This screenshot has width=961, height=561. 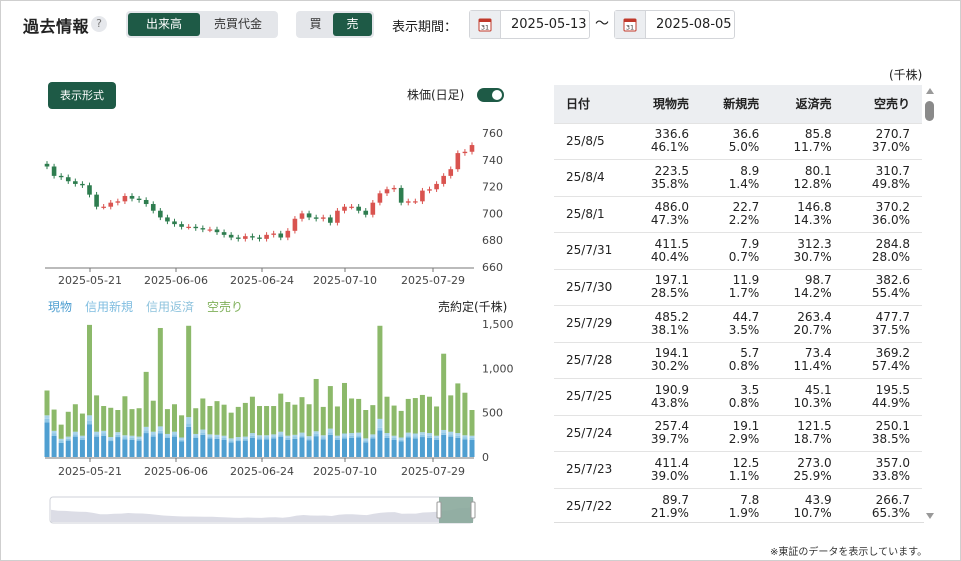 I want to click on metric-volume-button: 出来高, so click(x=164, y=24).